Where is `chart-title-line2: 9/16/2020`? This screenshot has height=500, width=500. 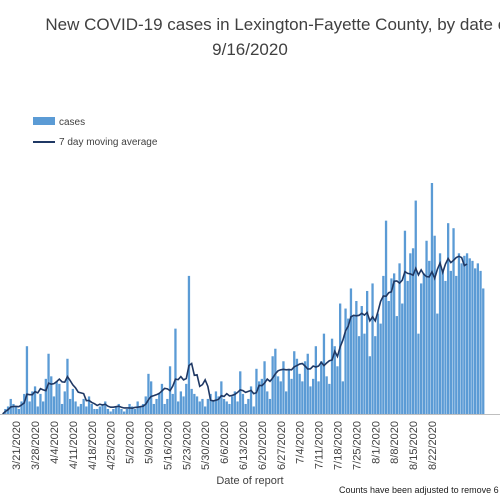
chart-title-line2: 9/16/2020 is located at coordinates (250, 49).